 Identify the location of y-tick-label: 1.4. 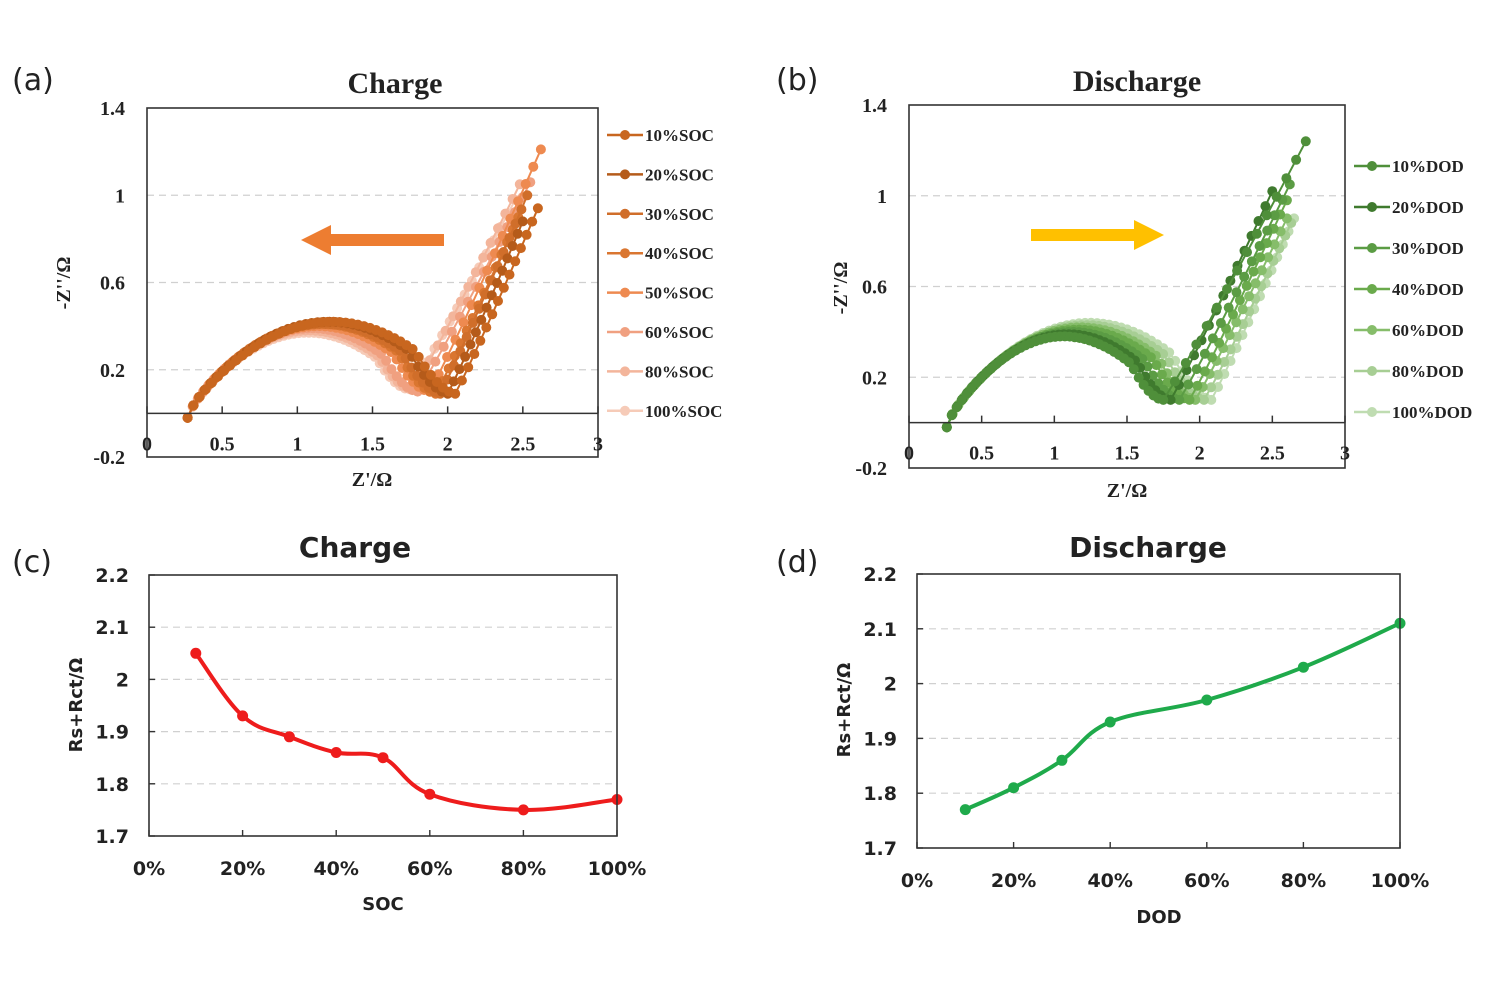
(112, 109).